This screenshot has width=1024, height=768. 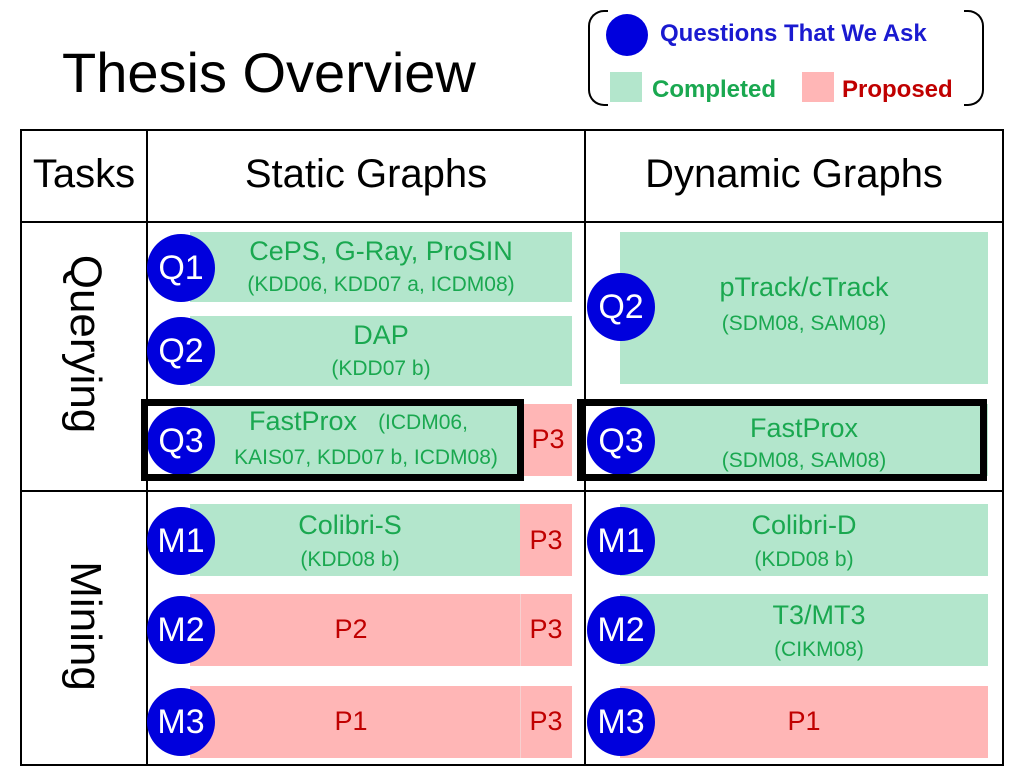 I want to click on static-q2-main: DAP, so click(x=381, y=335).